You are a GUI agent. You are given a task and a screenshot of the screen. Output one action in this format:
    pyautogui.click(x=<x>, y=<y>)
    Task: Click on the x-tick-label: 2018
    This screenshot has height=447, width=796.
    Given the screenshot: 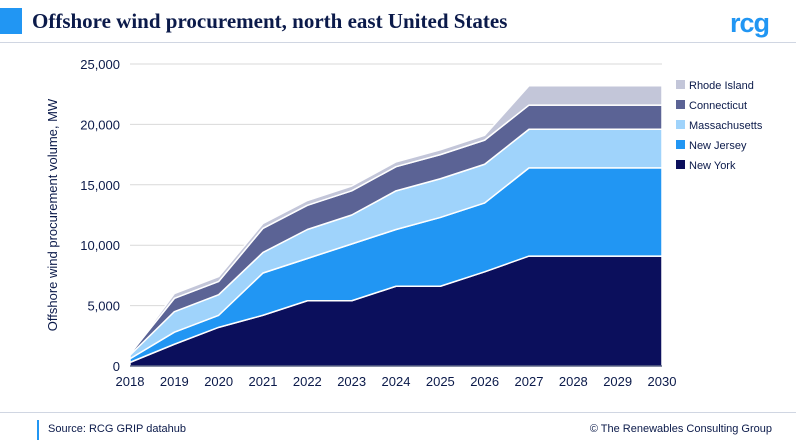 What is the action you would take?
    pyautogui.click(x=130, y=381)
    